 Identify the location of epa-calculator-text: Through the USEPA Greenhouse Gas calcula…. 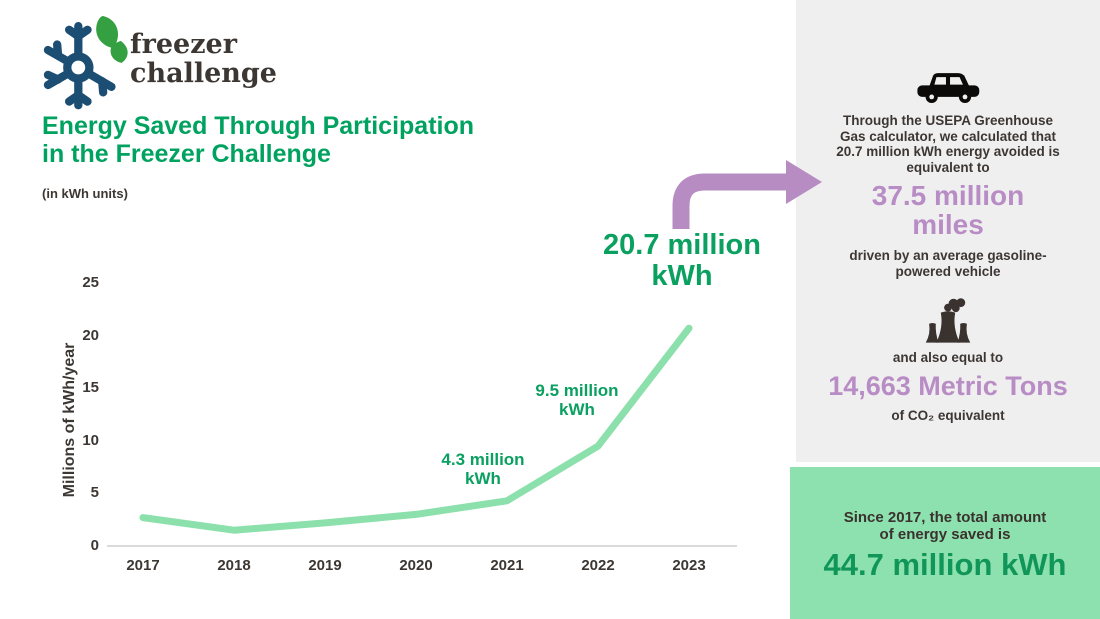
(948, 144).